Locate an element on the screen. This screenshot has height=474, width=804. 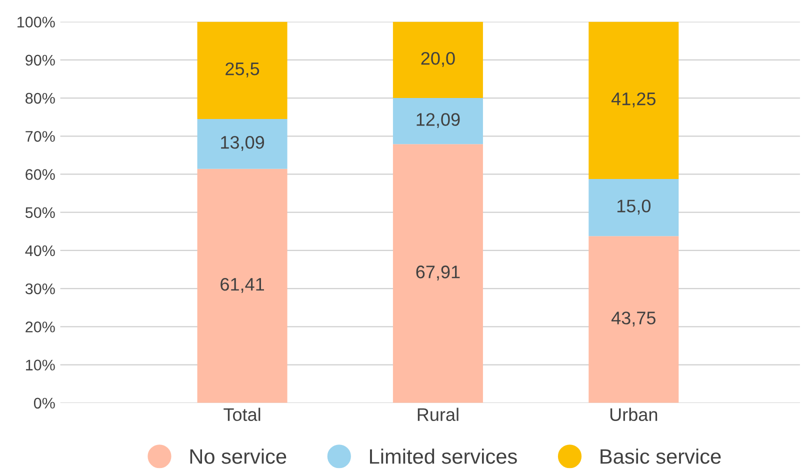
y-tick-label: 10% is located at coordinates (40, 365).